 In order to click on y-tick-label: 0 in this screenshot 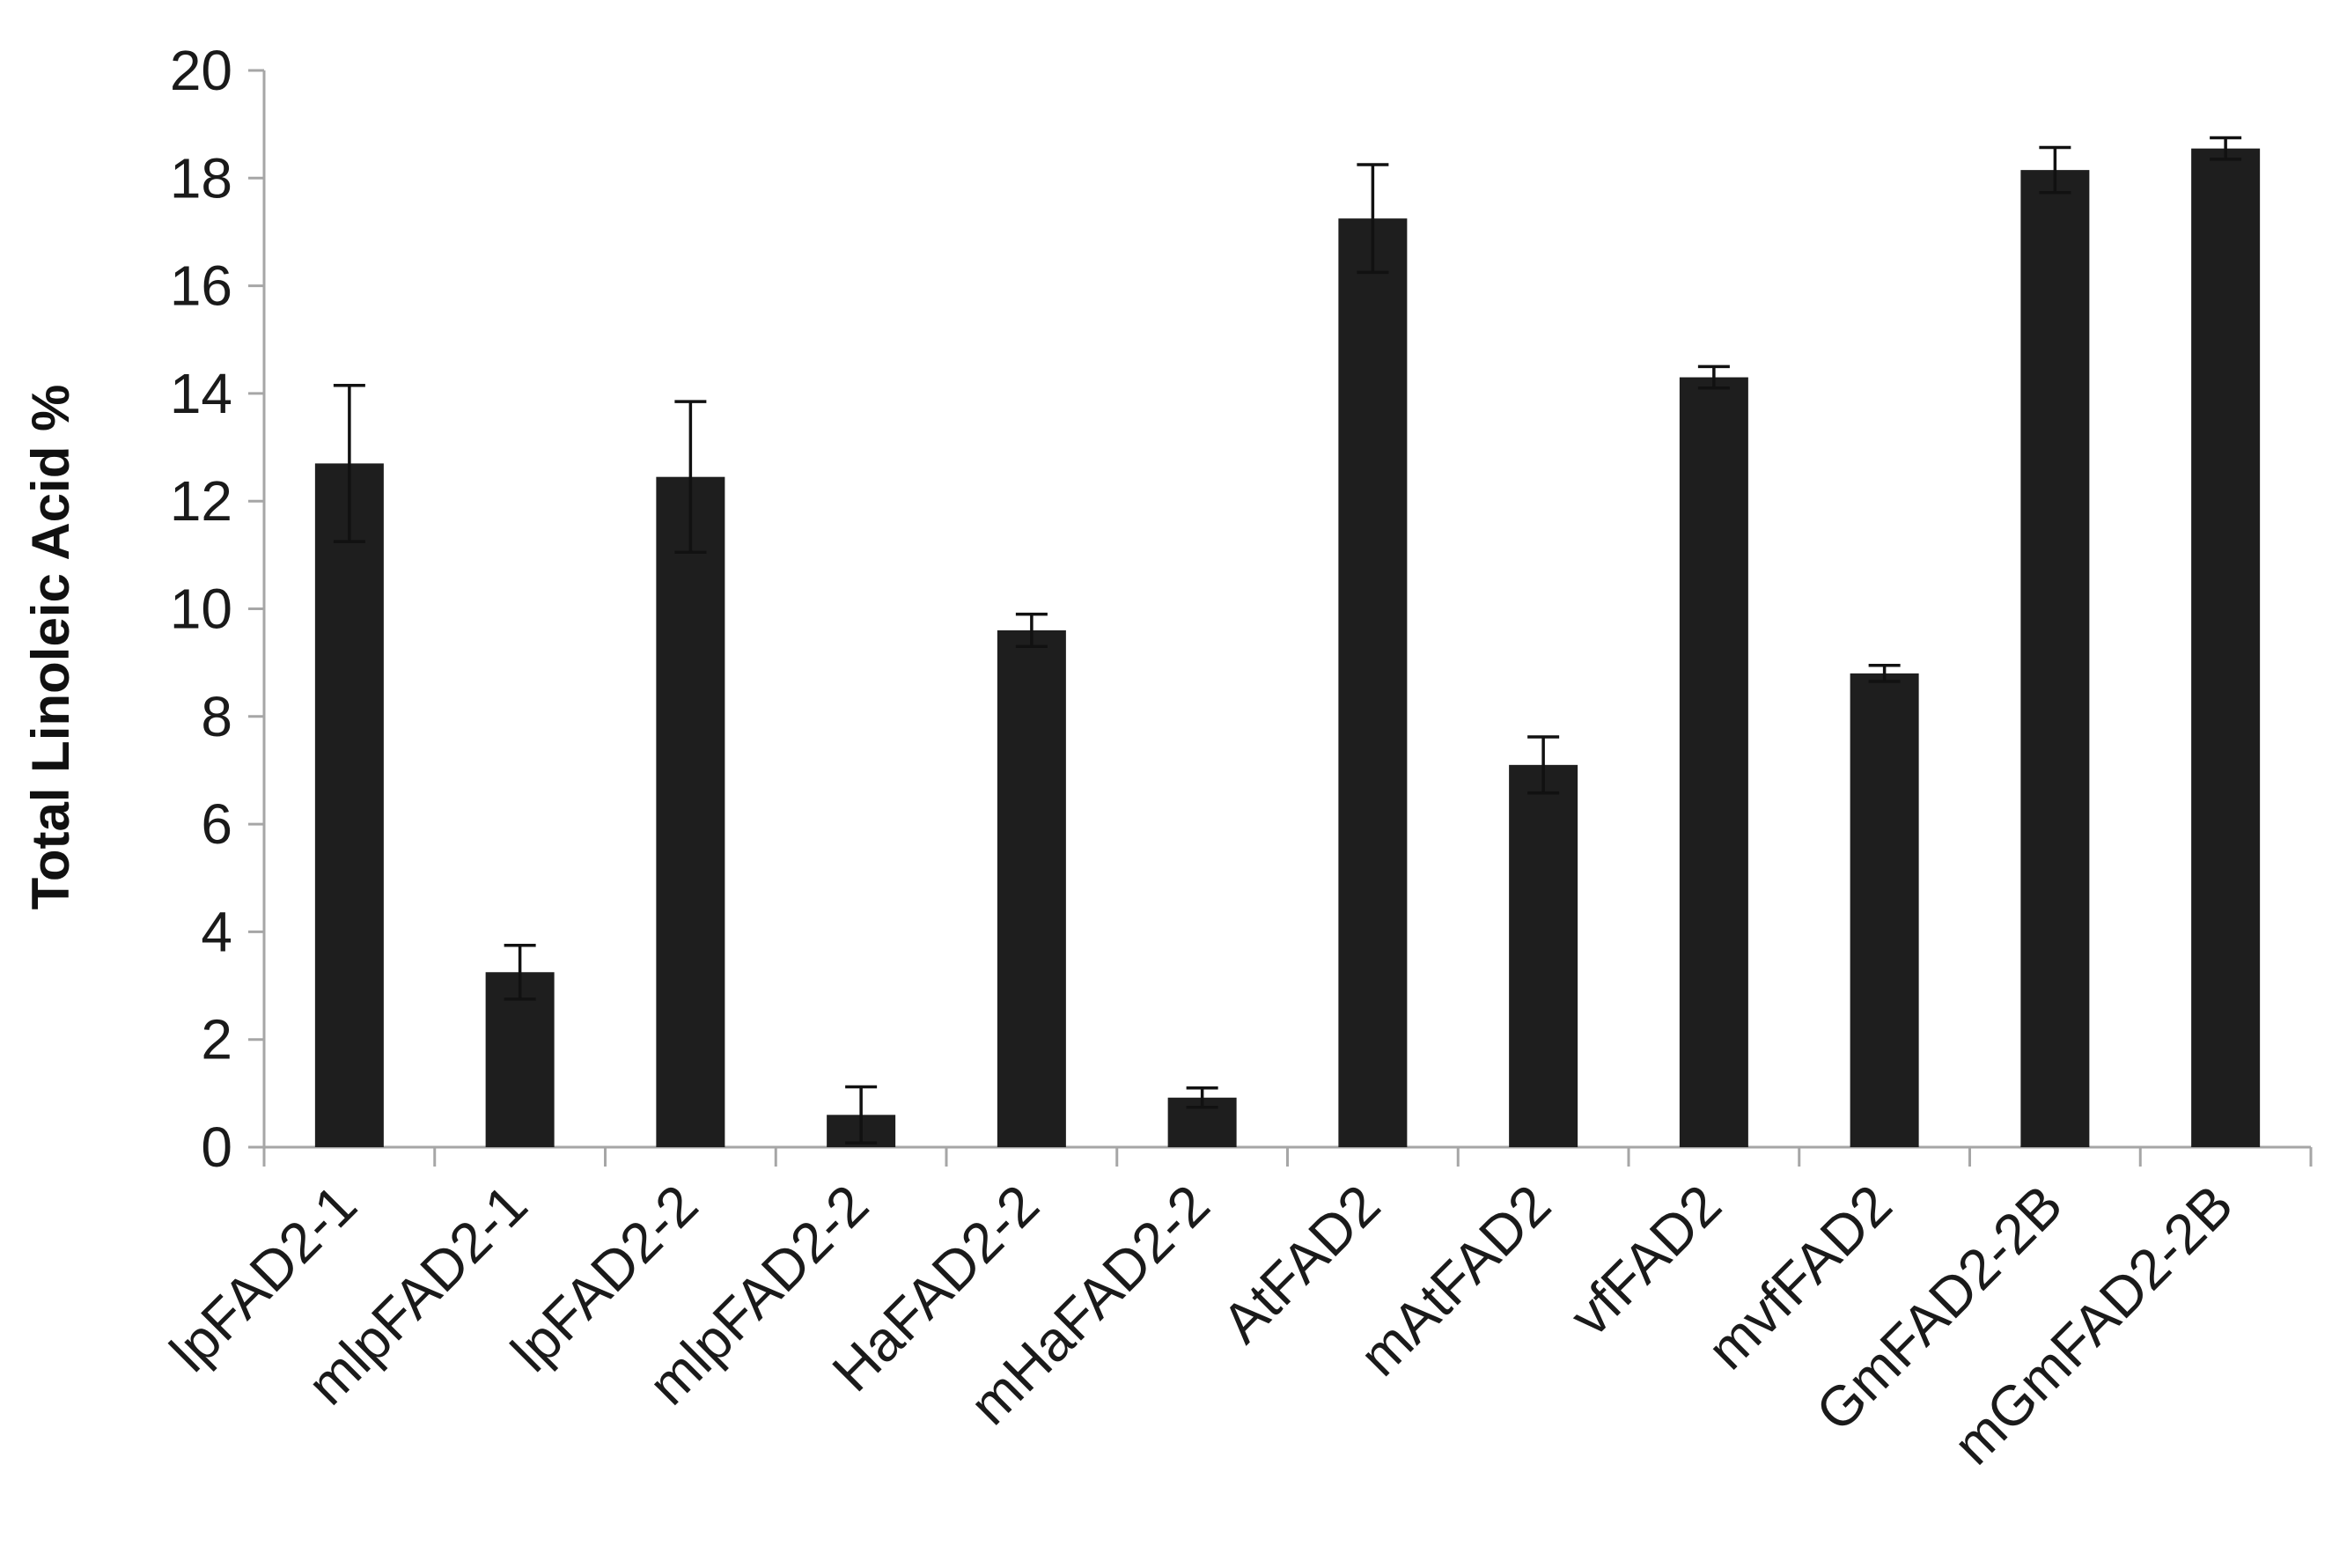, I will do `click(216, 1147)`.